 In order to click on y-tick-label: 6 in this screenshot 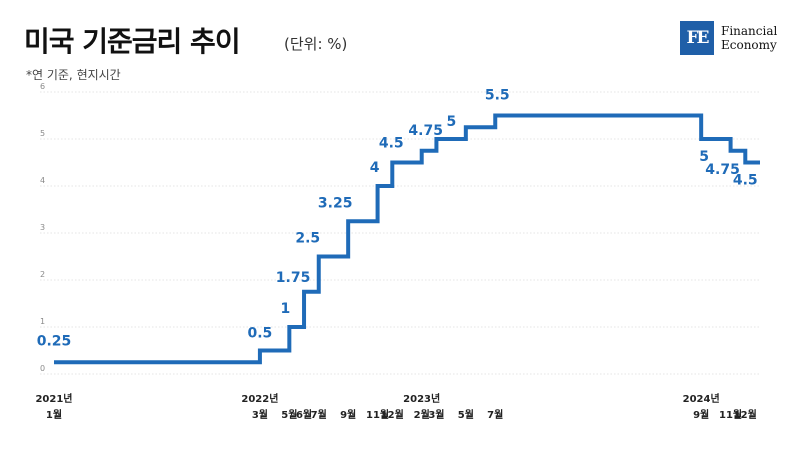, I will do `click(42, 86)`.